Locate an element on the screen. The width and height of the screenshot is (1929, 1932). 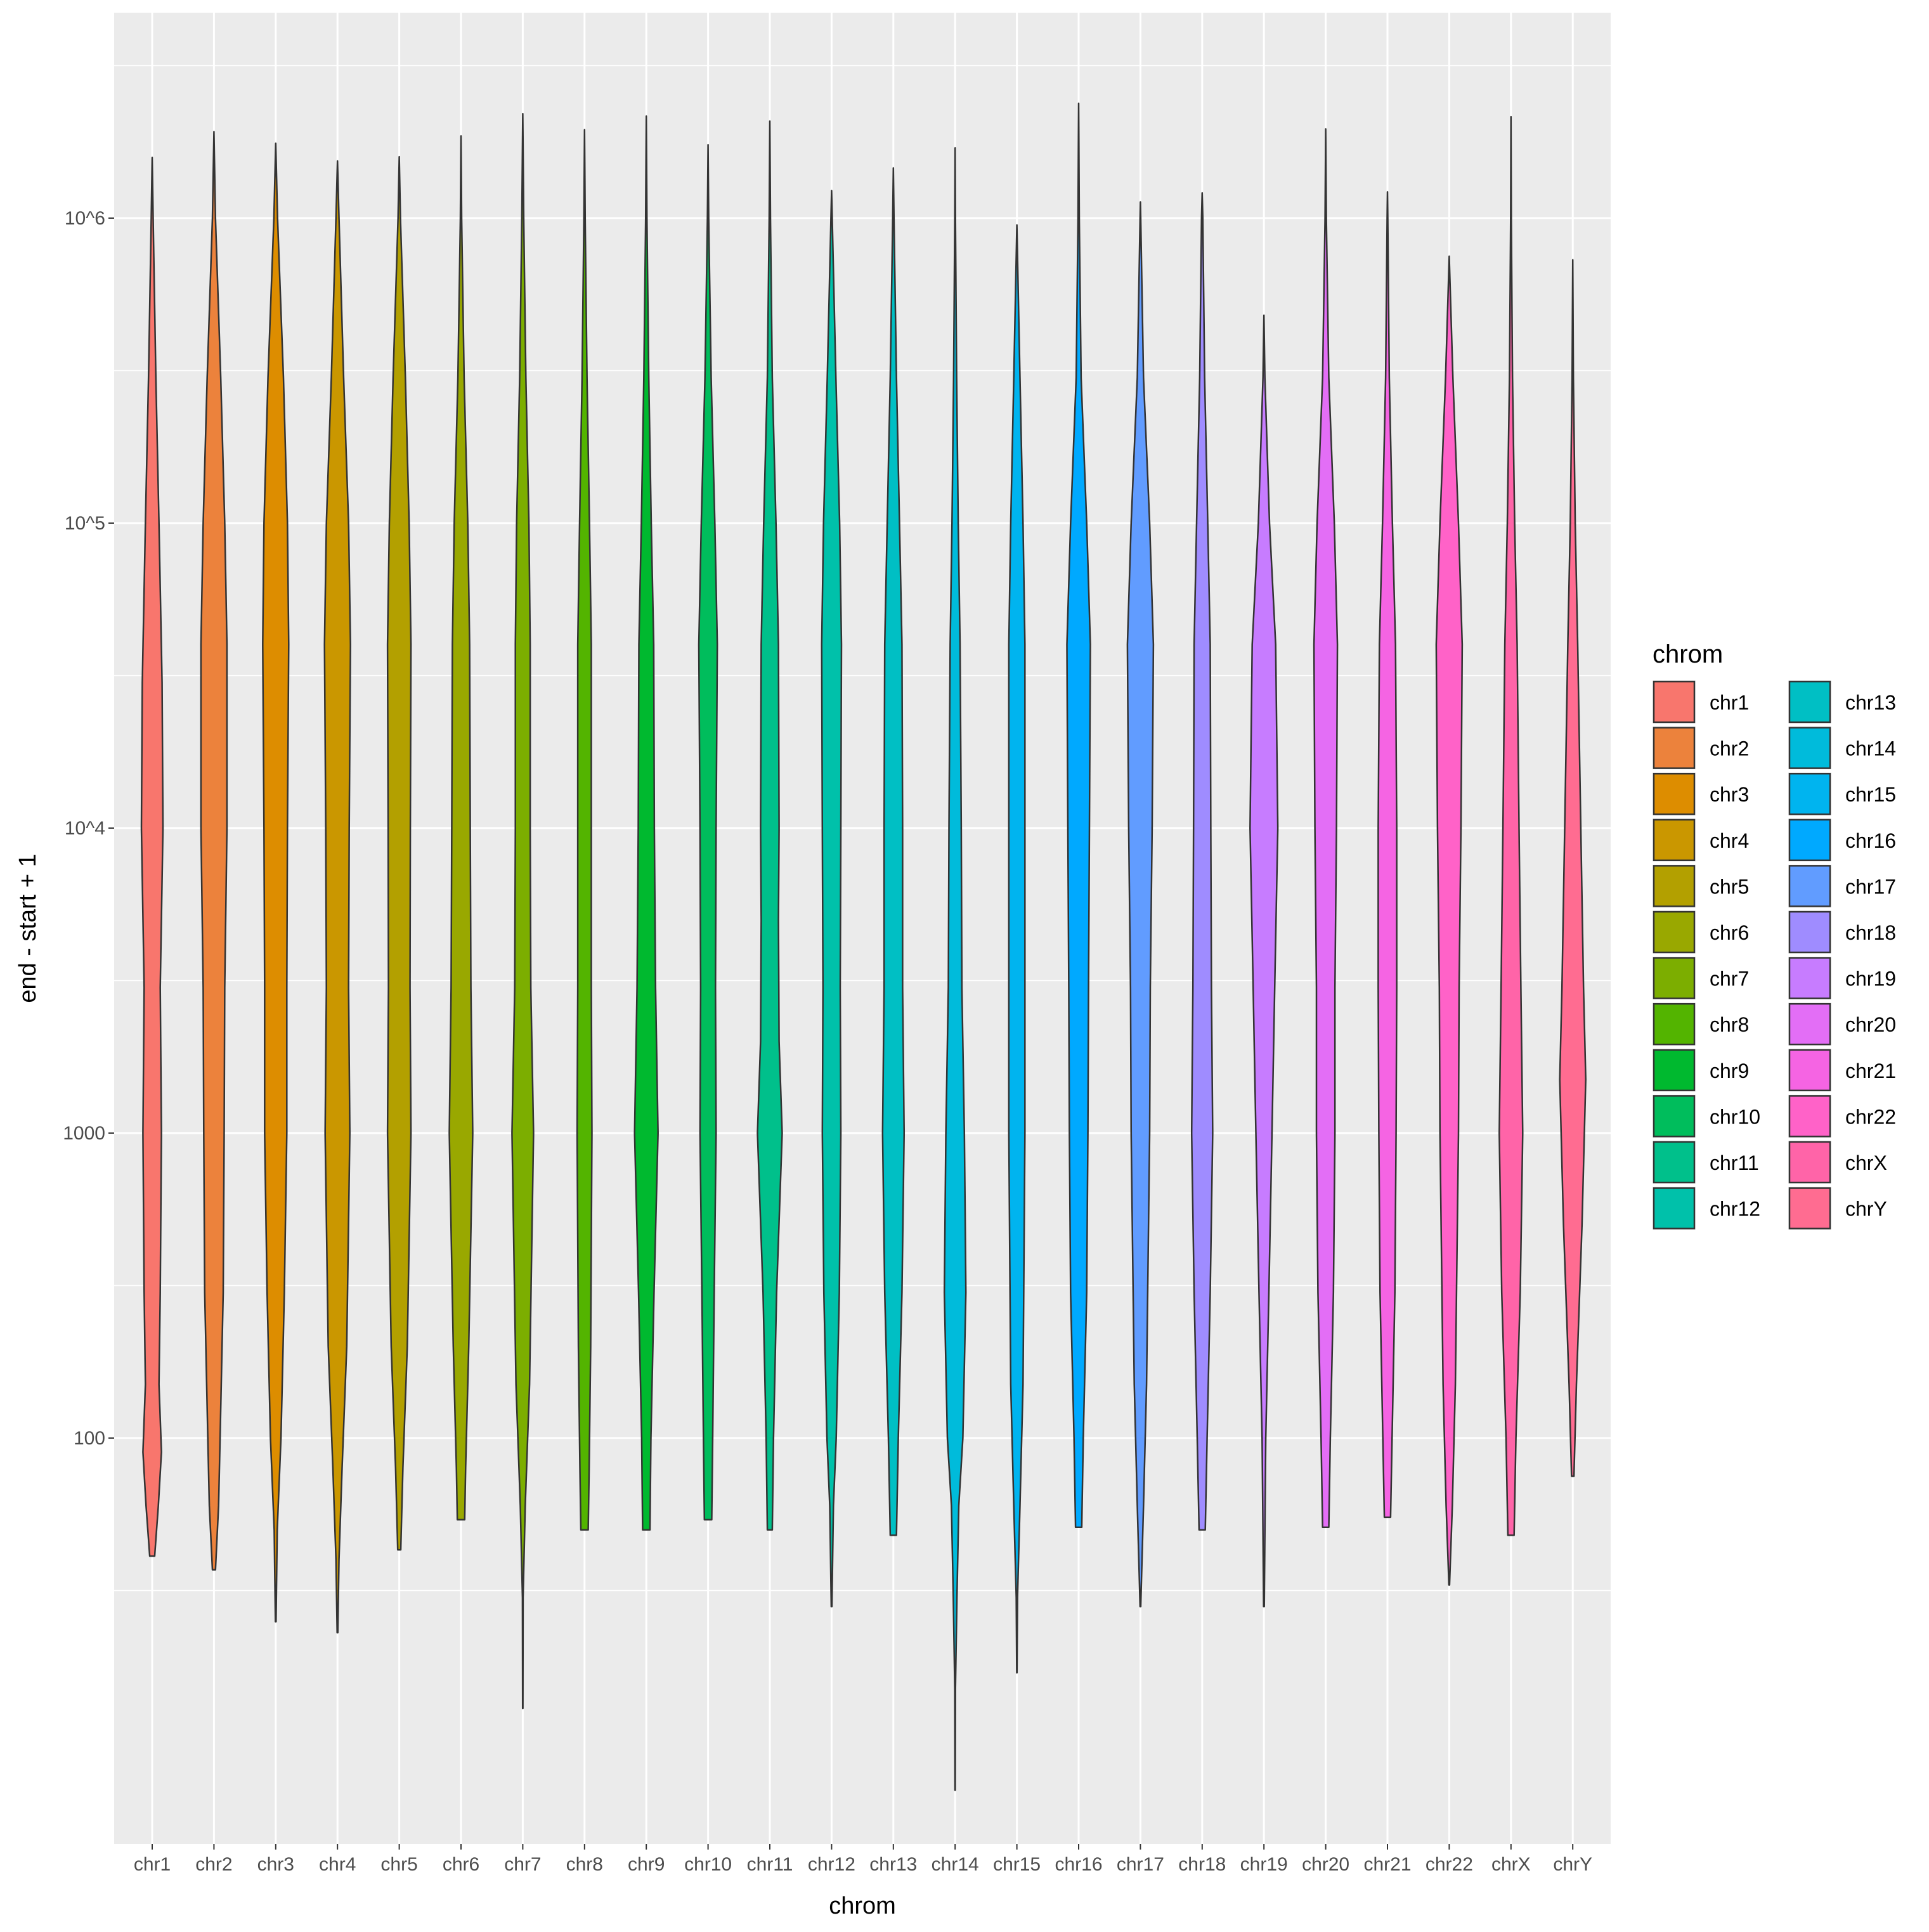
legend-label: chr19 is located at coordinates (1870, 979).